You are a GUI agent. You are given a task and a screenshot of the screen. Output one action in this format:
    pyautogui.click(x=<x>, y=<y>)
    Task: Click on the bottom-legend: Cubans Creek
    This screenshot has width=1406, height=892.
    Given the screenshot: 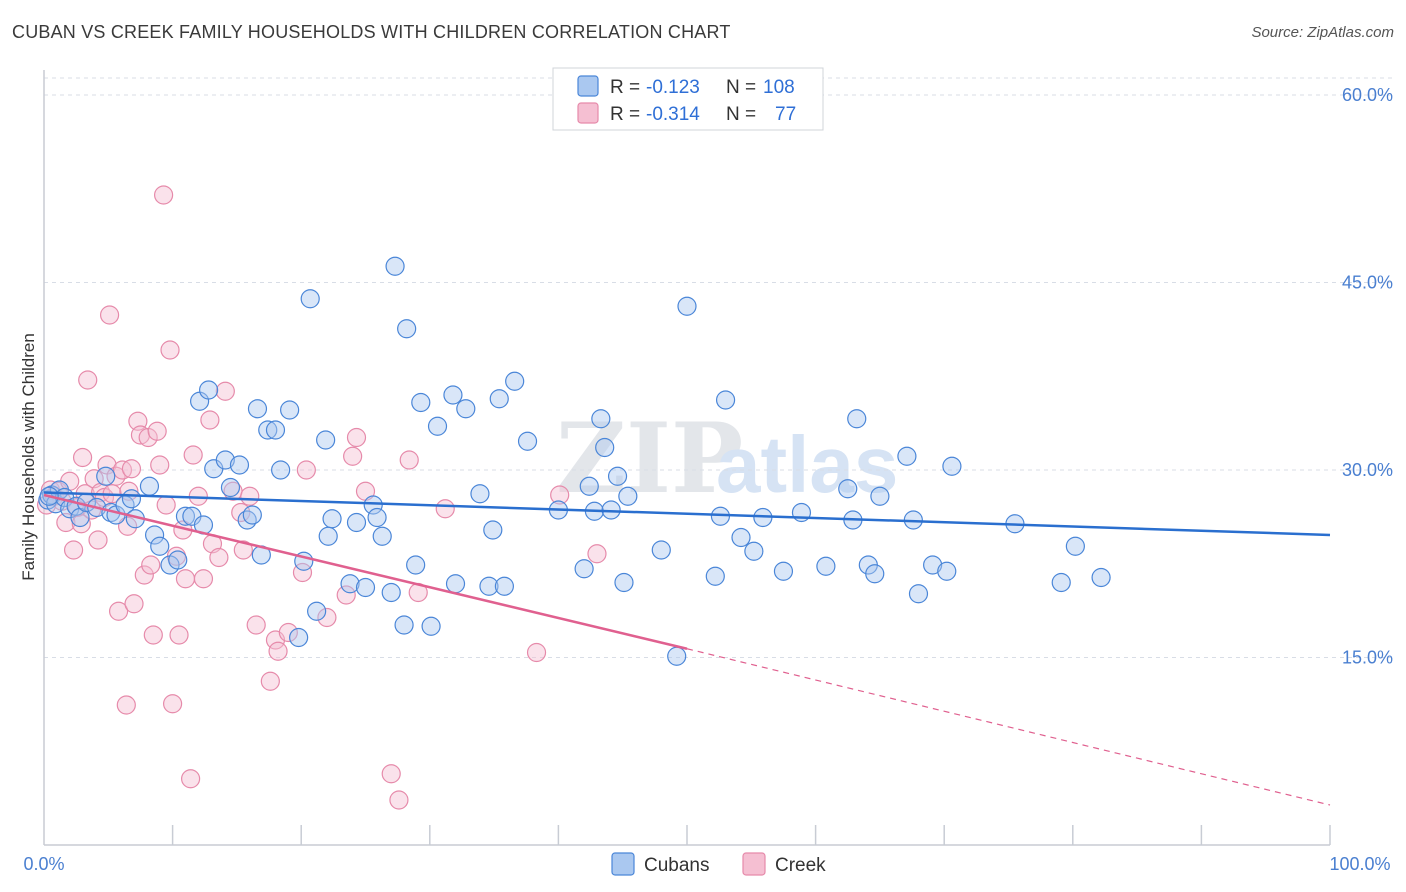 What is the action you would take?
    pyautogui.click(x=718, y=864)
    